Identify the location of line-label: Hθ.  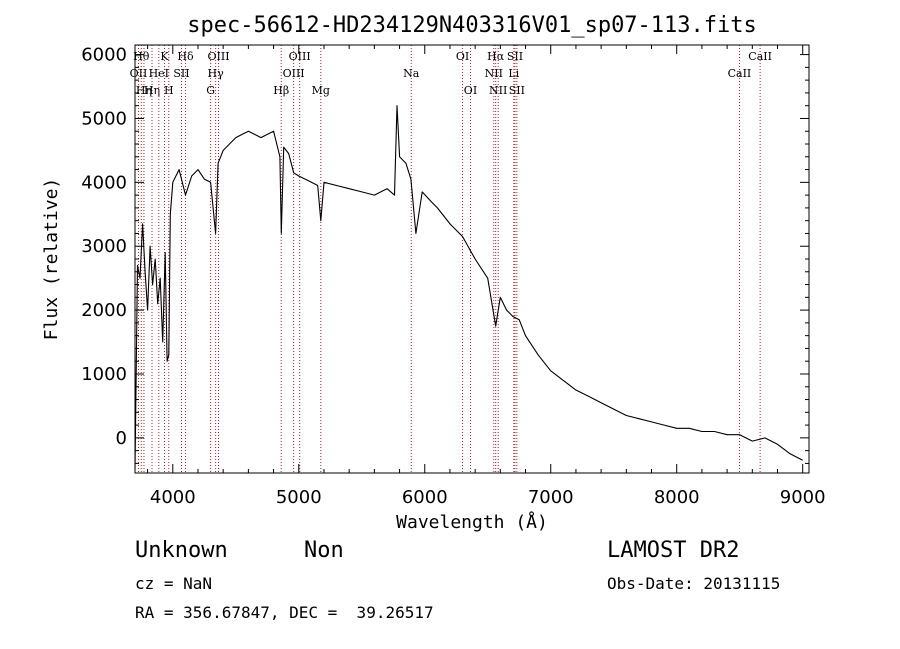
(141, 56).